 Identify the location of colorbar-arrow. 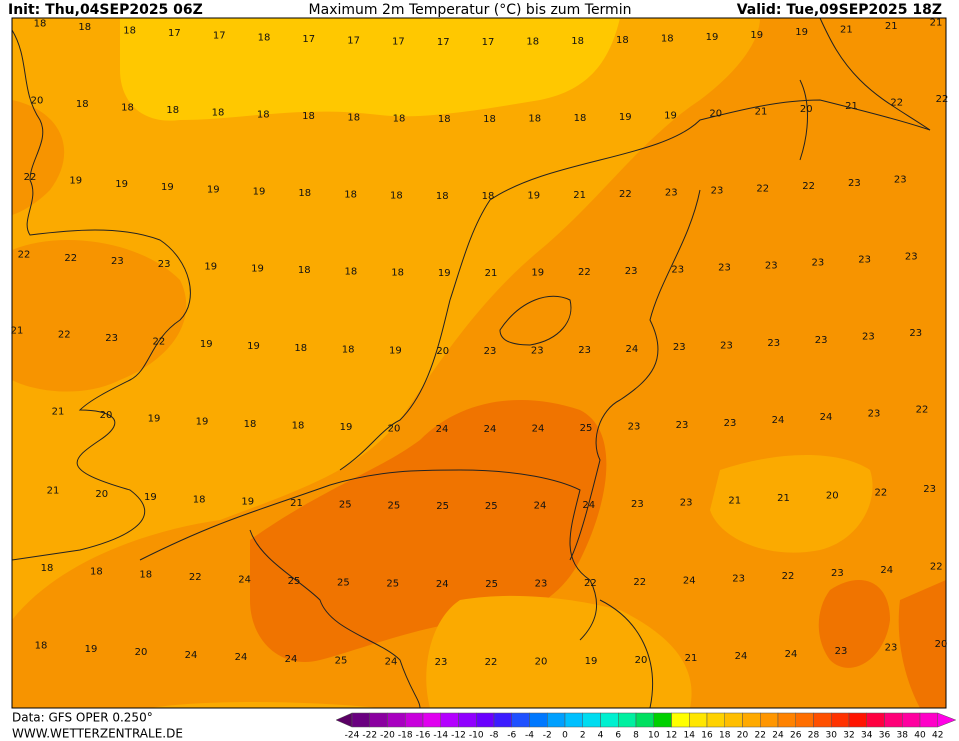
(344, 720).